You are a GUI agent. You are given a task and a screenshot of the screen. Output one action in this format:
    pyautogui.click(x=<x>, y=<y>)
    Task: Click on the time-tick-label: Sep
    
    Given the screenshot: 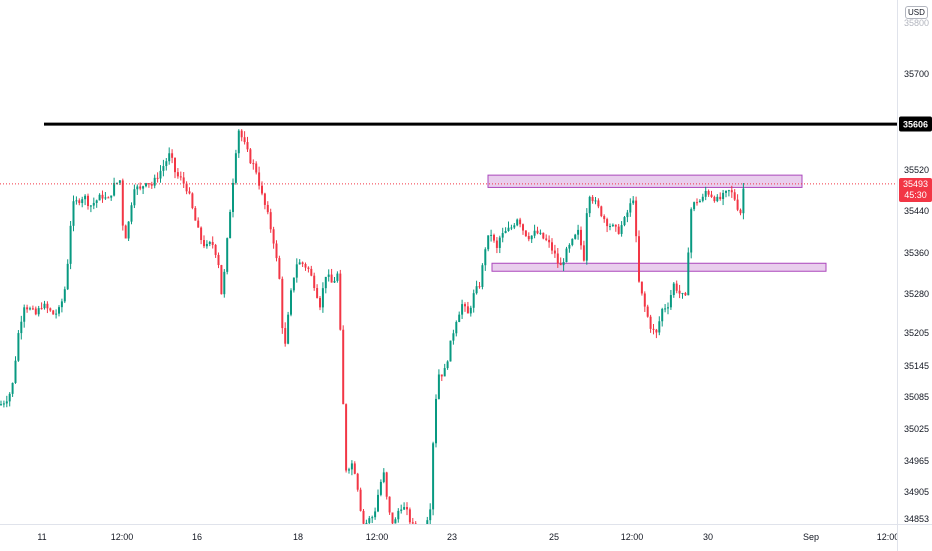 What is the action you would take?
    pyautogui.click(x=811, y=537)
    